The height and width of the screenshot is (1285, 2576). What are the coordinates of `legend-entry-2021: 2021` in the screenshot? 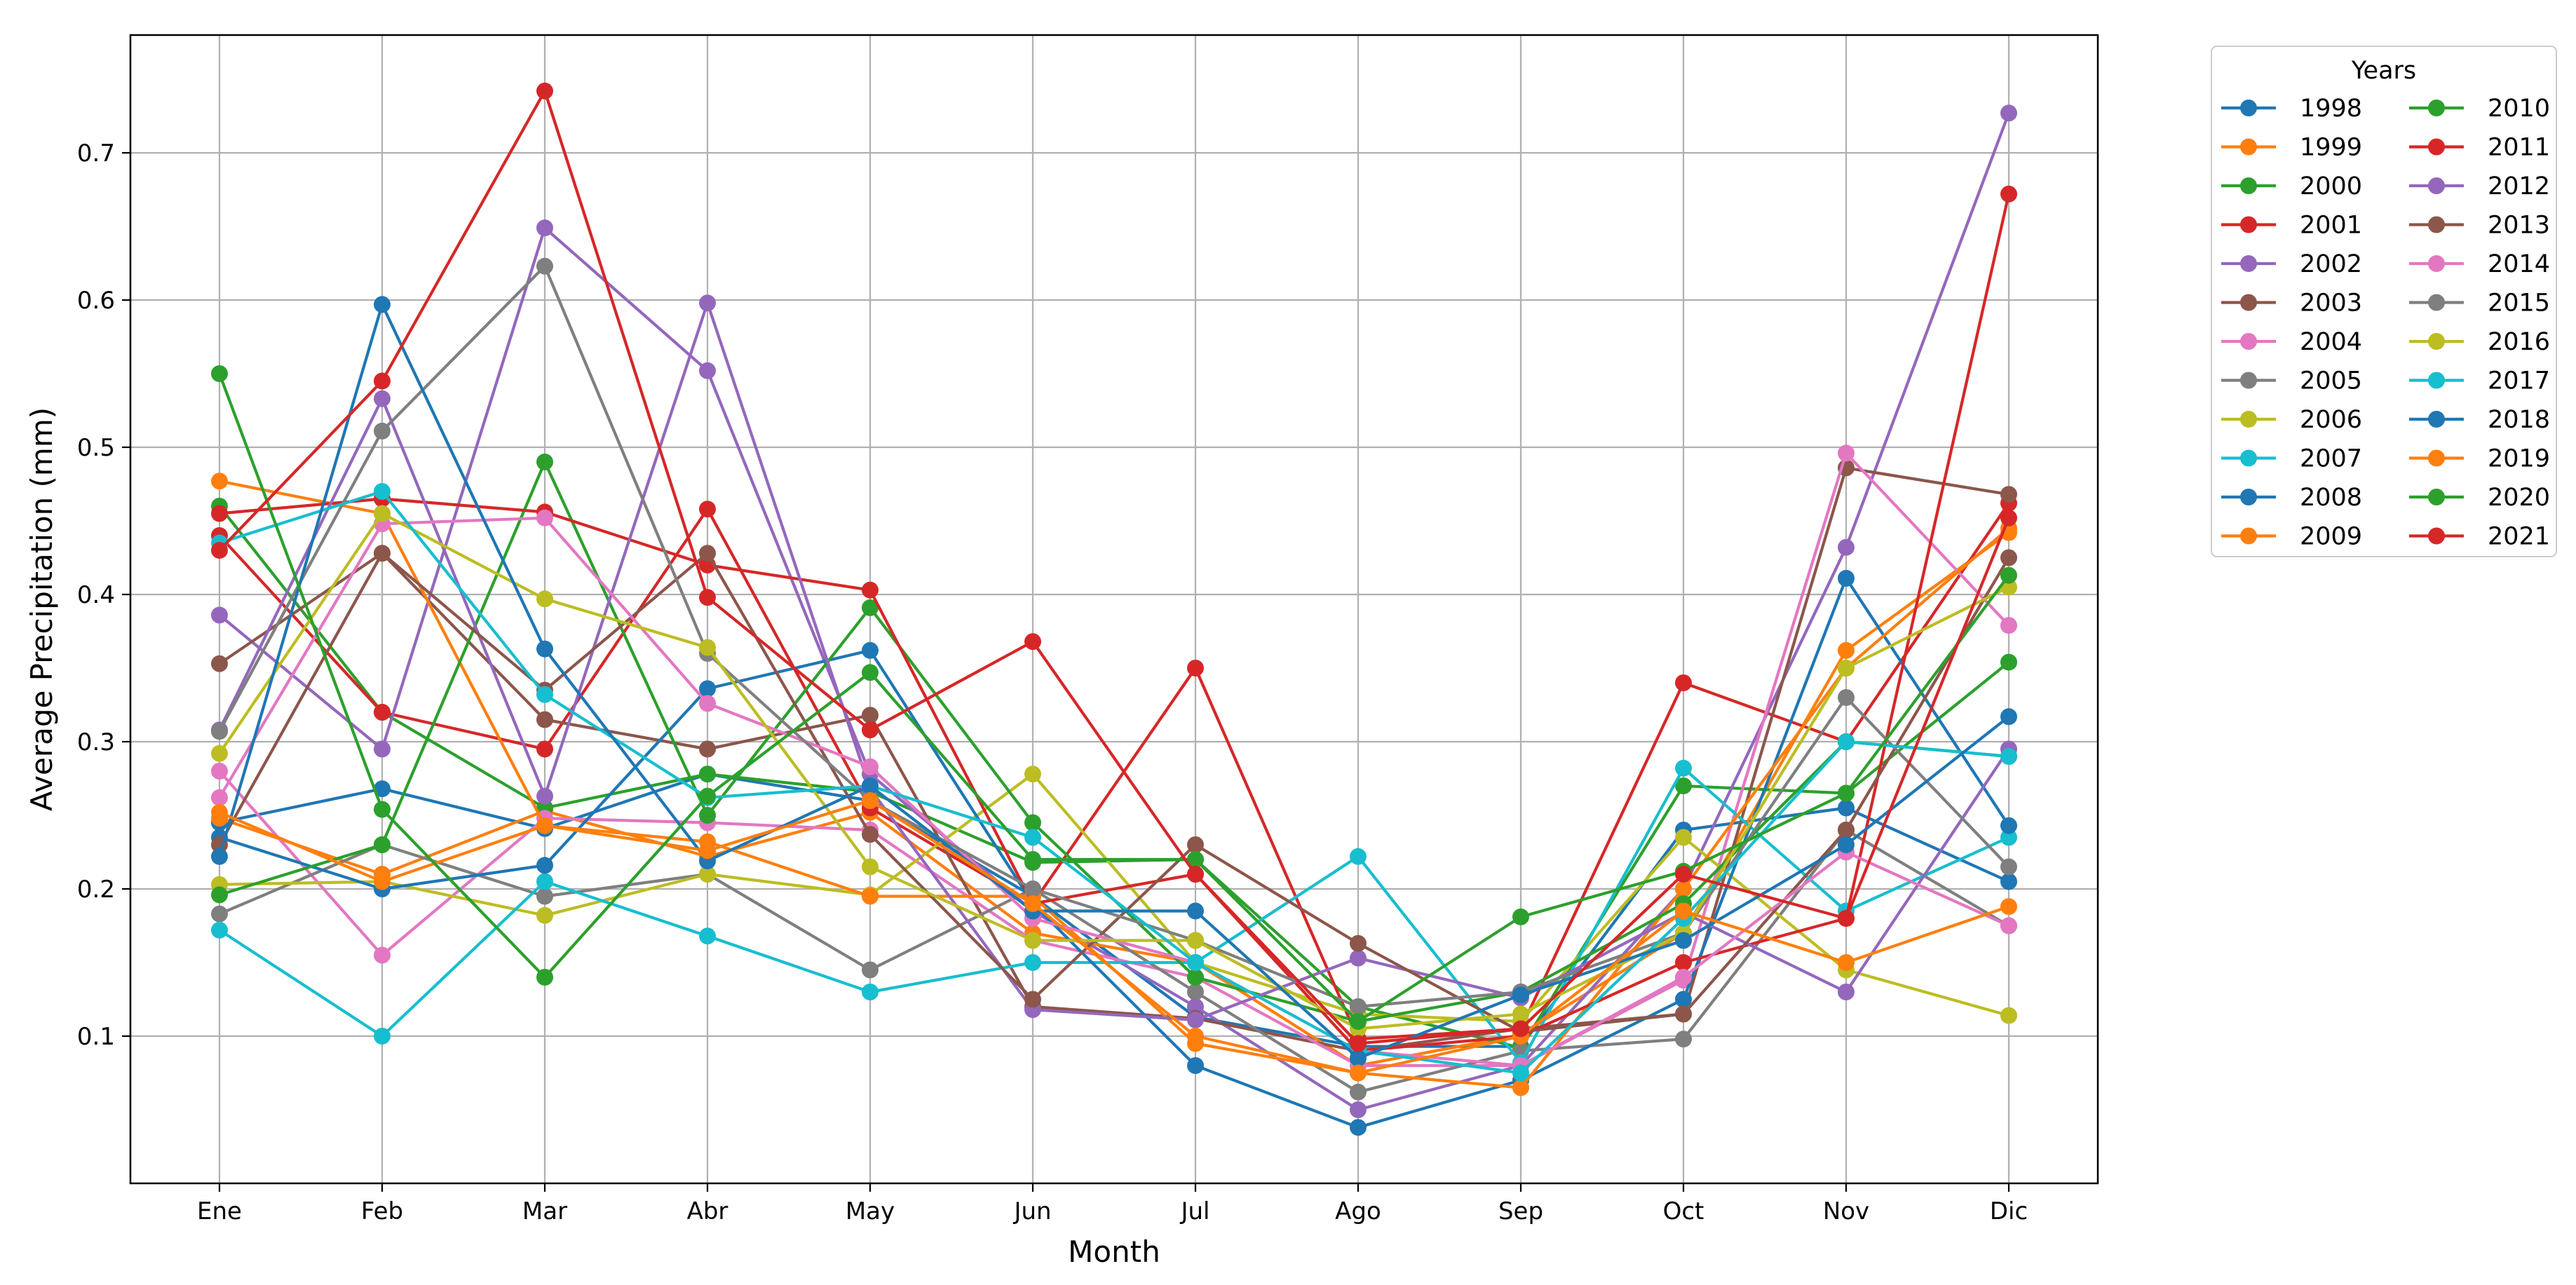 It's located at (2479, 537).